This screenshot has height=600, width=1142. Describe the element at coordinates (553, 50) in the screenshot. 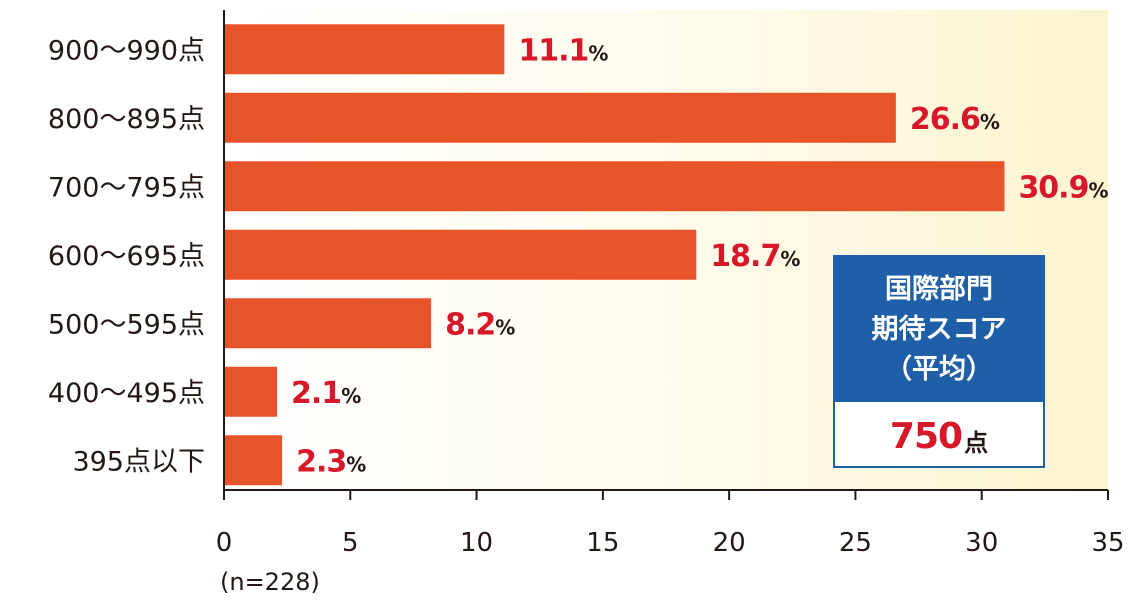

I see `value-label-number: 11.1` at that location.